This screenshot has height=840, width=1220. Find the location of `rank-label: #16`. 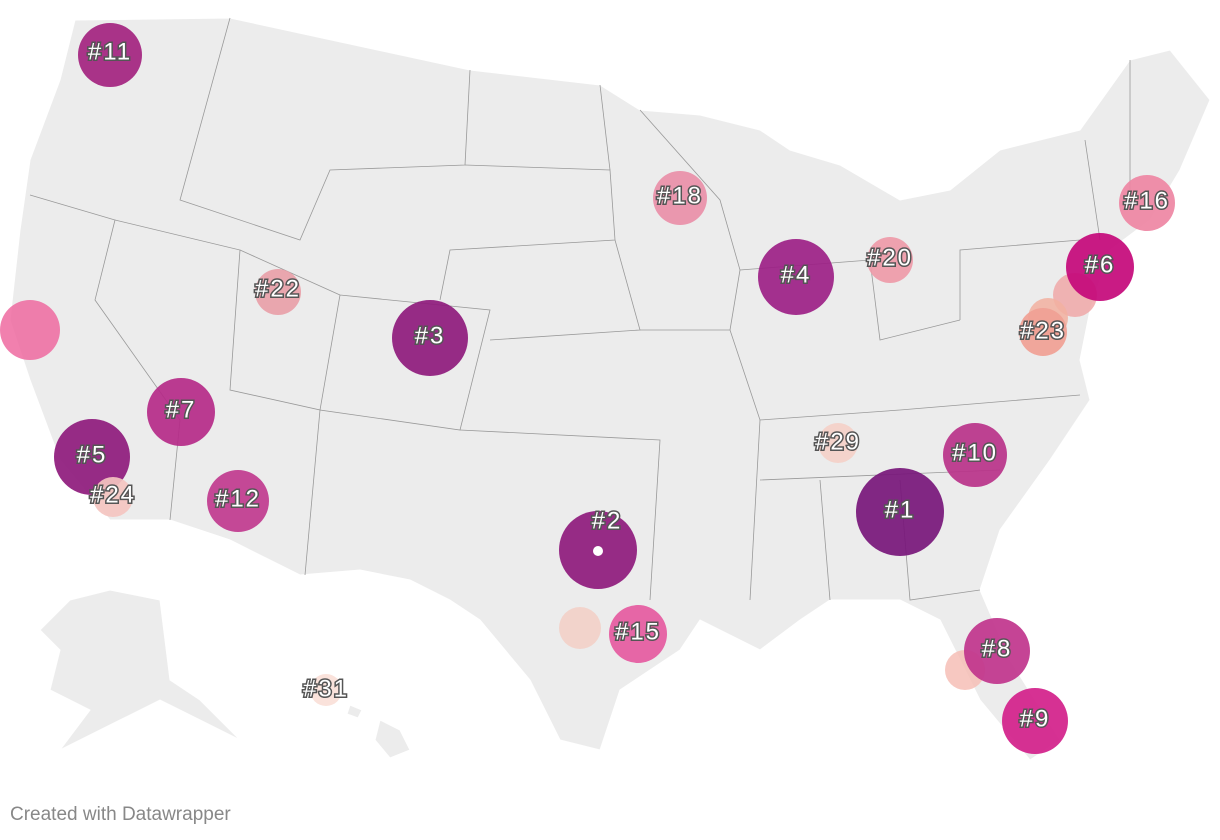

rank-label: #16 is located at coordinates (1147, 200).